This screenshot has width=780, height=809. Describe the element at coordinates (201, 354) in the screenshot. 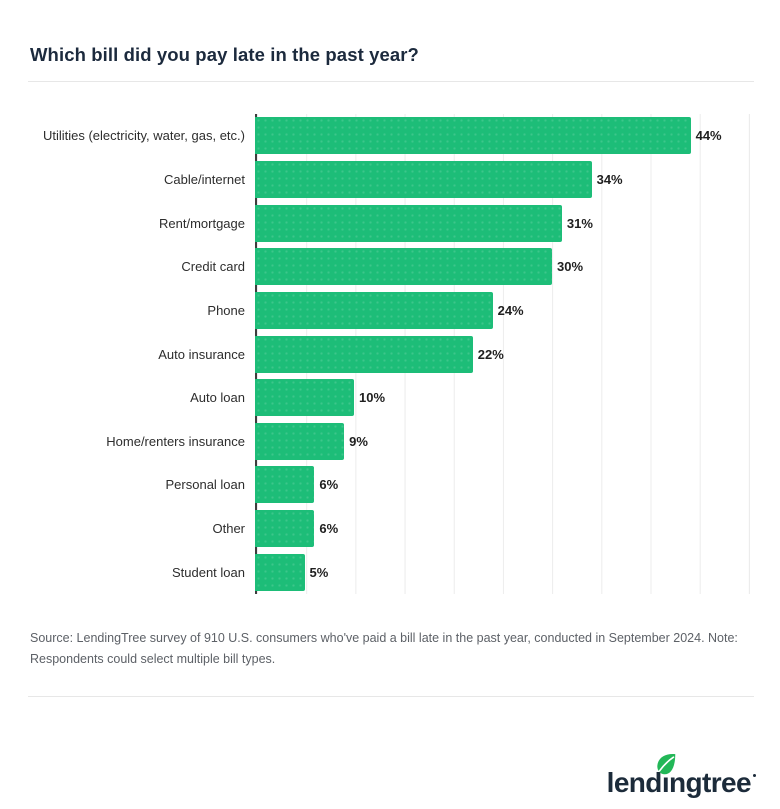

I see `category-label: Auto insurance` at that location.